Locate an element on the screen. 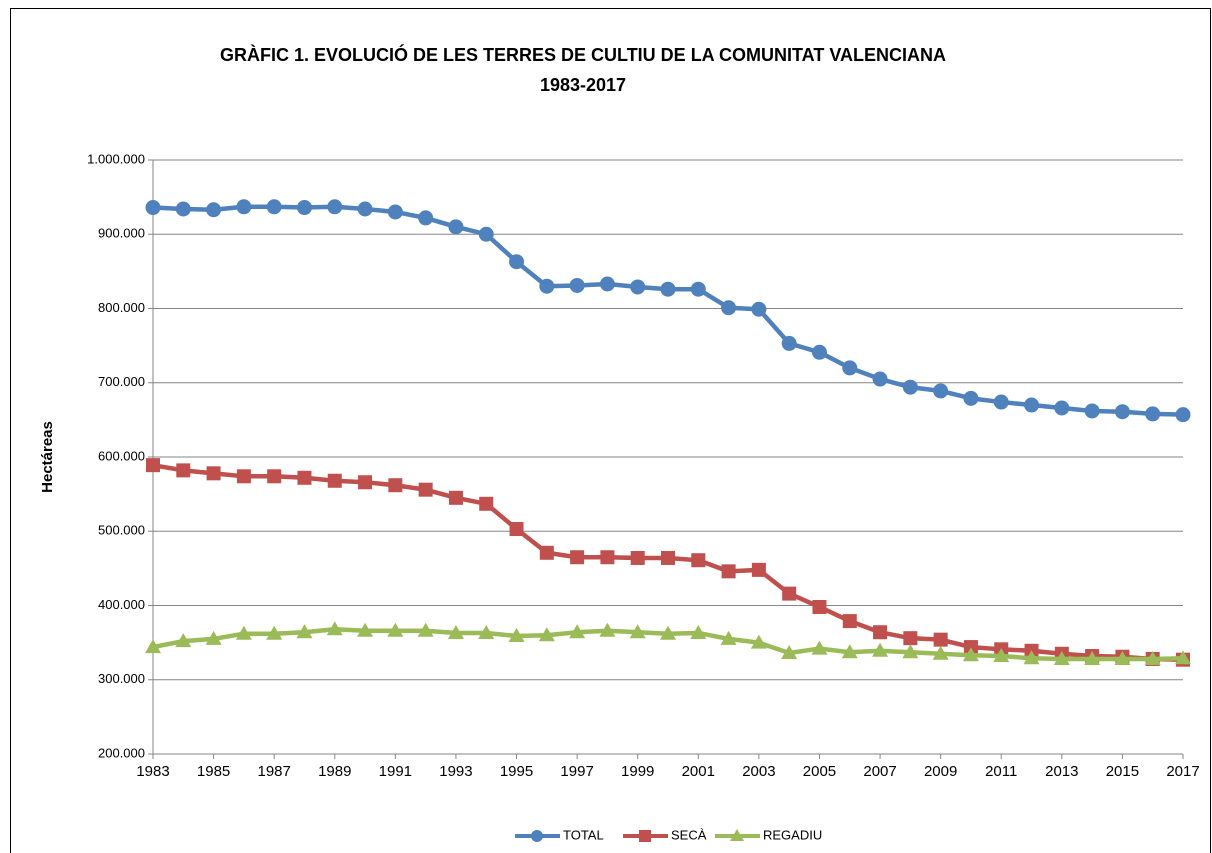 The width and height of the screenshot is (1212, 853). legend-label: SECÀ is located at coordinates (689, 834).